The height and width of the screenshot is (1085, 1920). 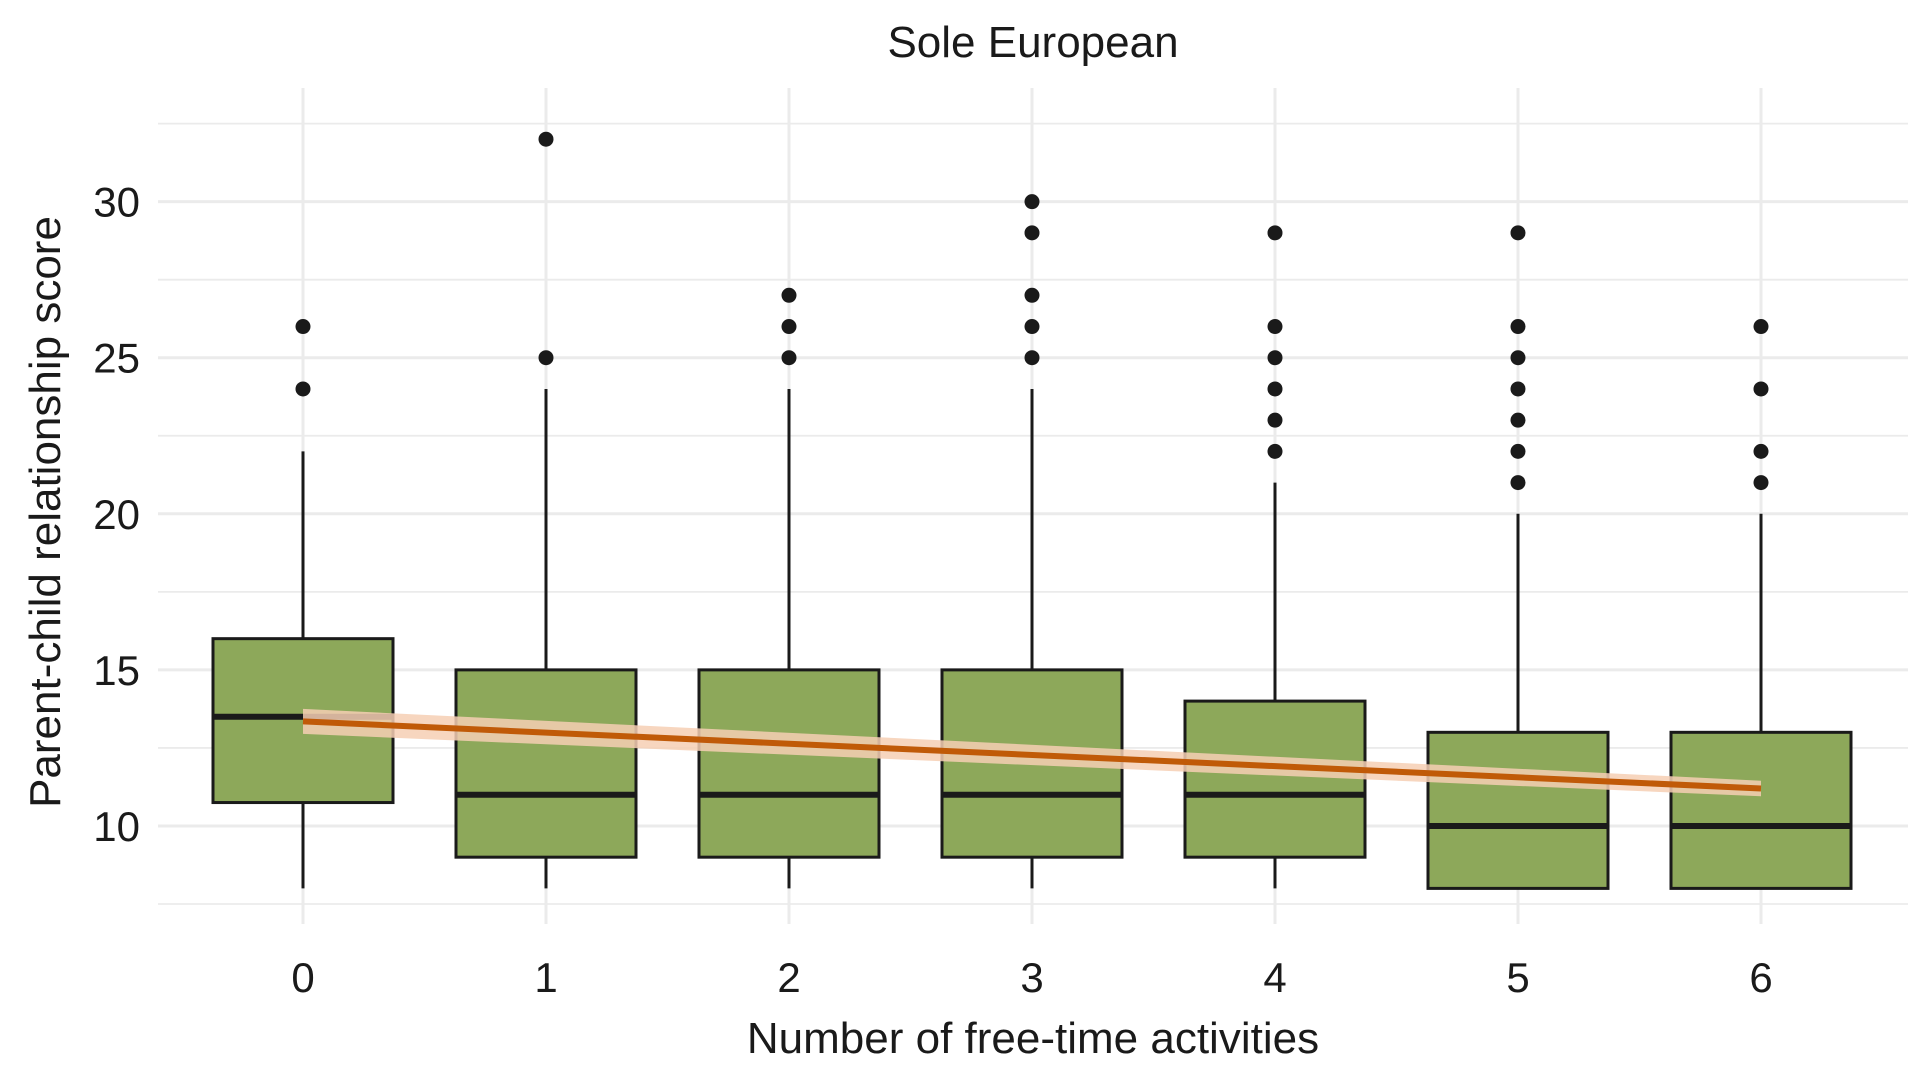 What do you see at coordinates (1274, 977) in the screenshot?
I see `x-tick-label: 4` at bounding box center [1274, 977].